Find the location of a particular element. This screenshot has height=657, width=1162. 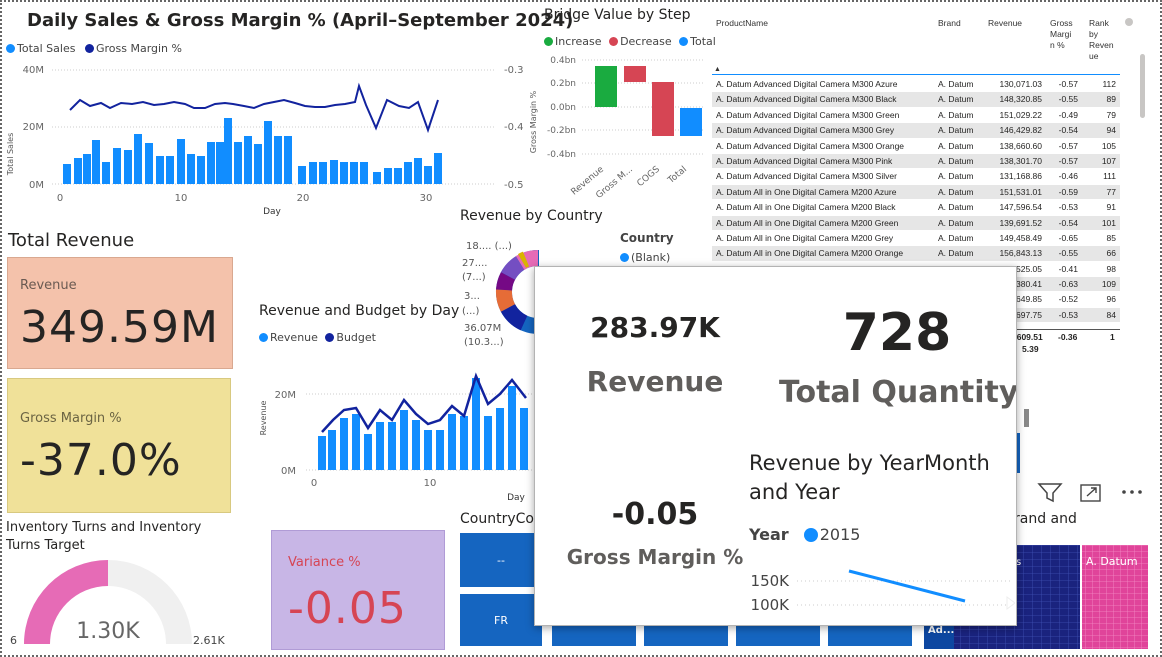

country-tile-blank: -- is located at coordinates (501, 560).